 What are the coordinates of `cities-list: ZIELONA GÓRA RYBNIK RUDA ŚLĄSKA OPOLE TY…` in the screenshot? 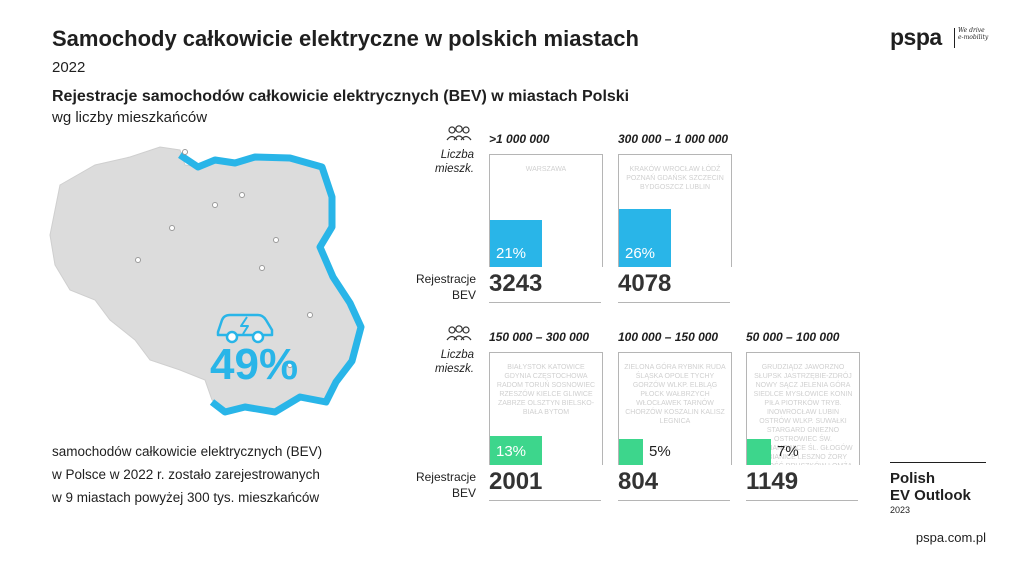 It's located at (675, 394).